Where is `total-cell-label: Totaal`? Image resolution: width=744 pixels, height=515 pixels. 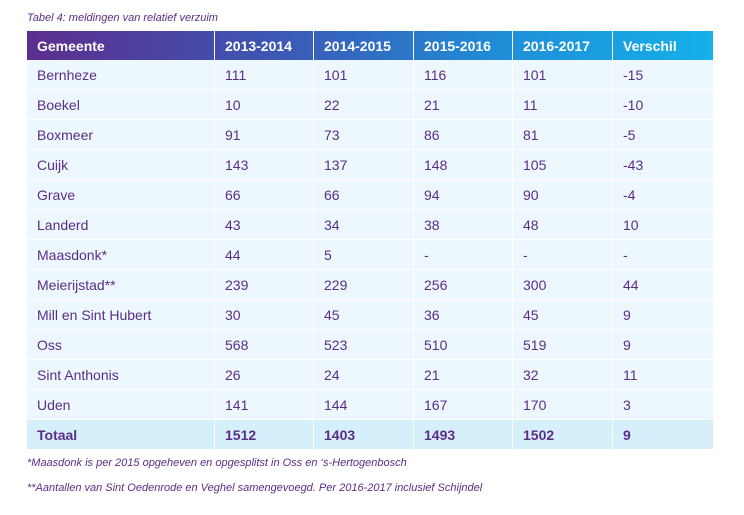
total-cell-label: Totaal is located at coordinates (121, 434).